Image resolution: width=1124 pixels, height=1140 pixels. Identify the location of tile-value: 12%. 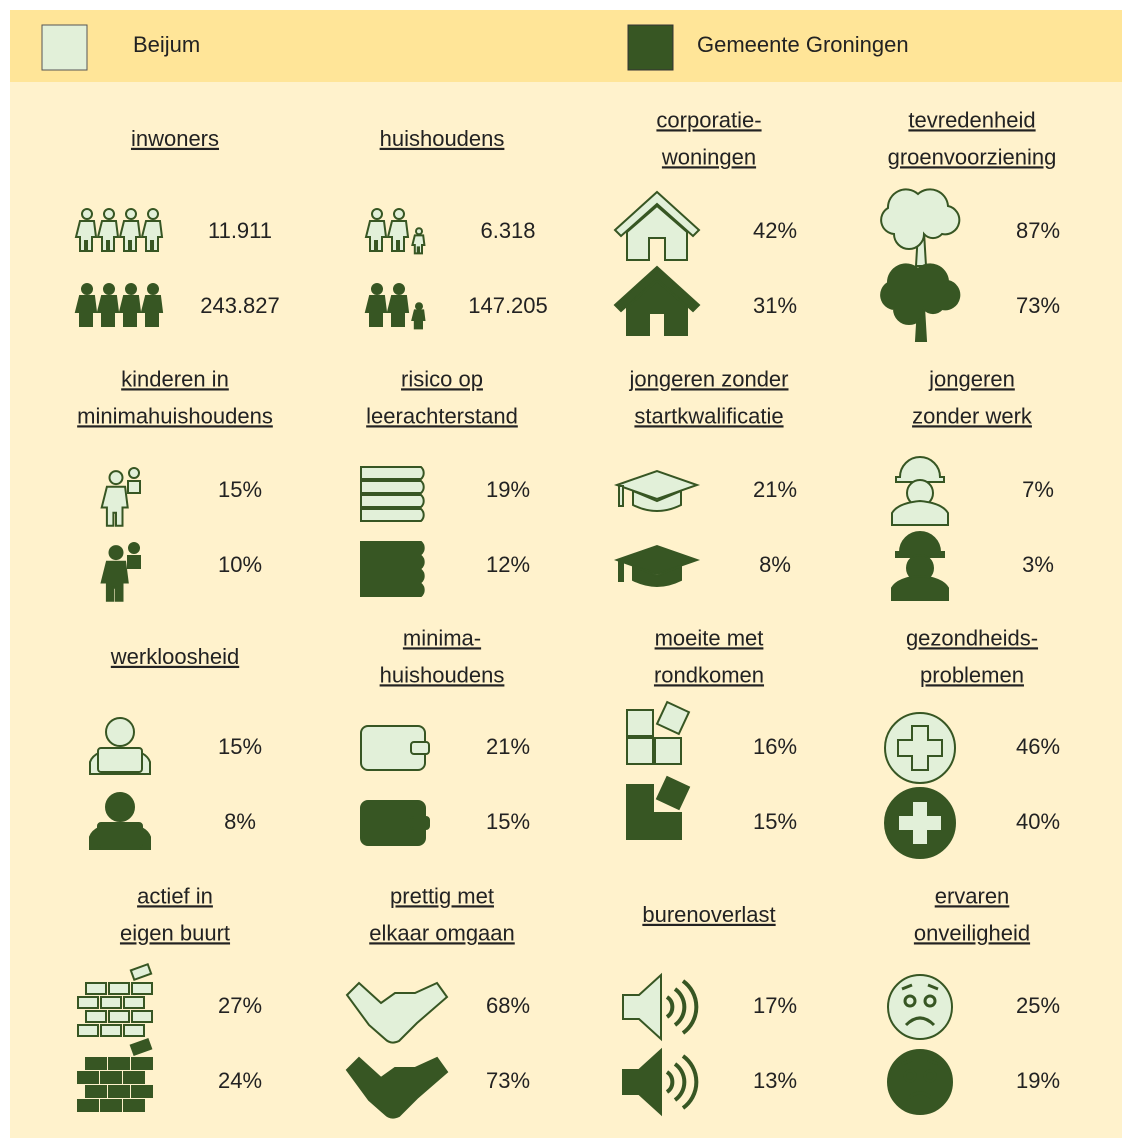
(508, 564).